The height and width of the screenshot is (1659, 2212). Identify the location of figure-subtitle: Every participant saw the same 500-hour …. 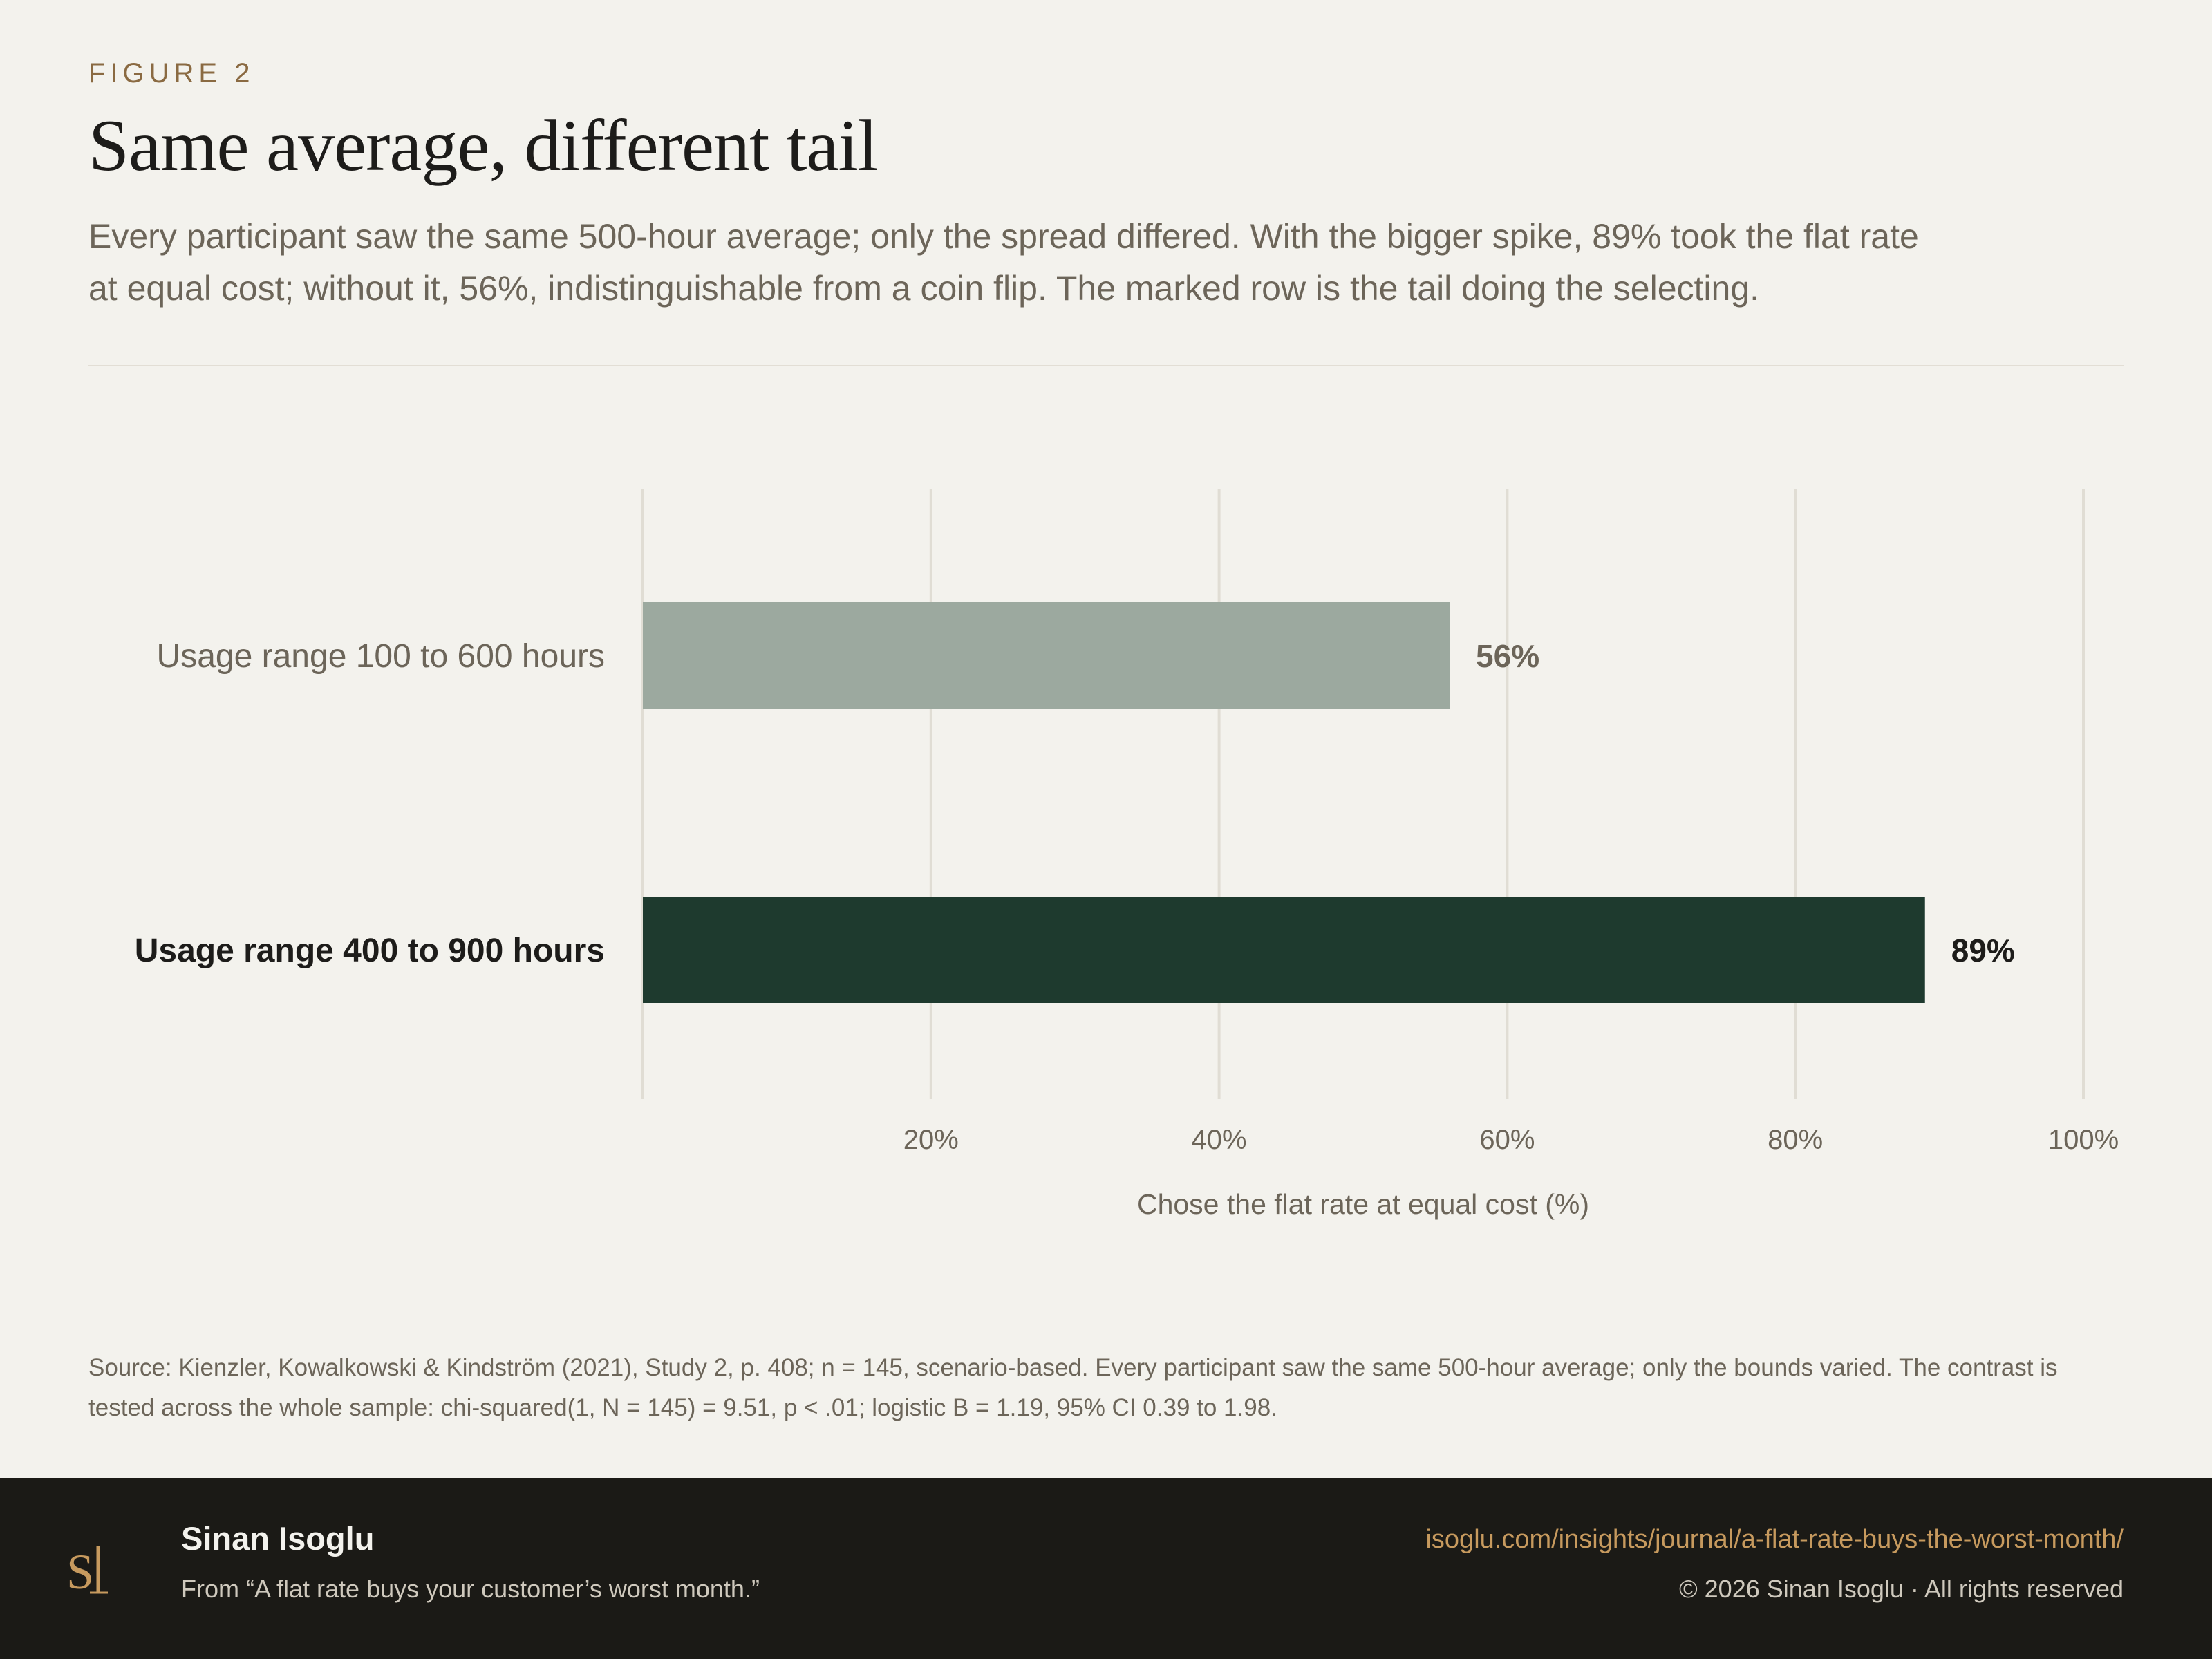
(1004, 262).